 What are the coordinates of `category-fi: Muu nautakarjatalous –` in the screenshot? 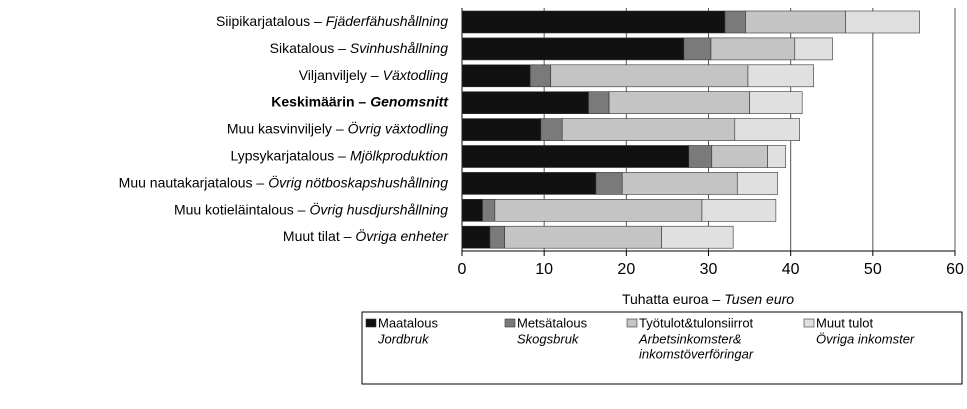 It's located at (192, 182).